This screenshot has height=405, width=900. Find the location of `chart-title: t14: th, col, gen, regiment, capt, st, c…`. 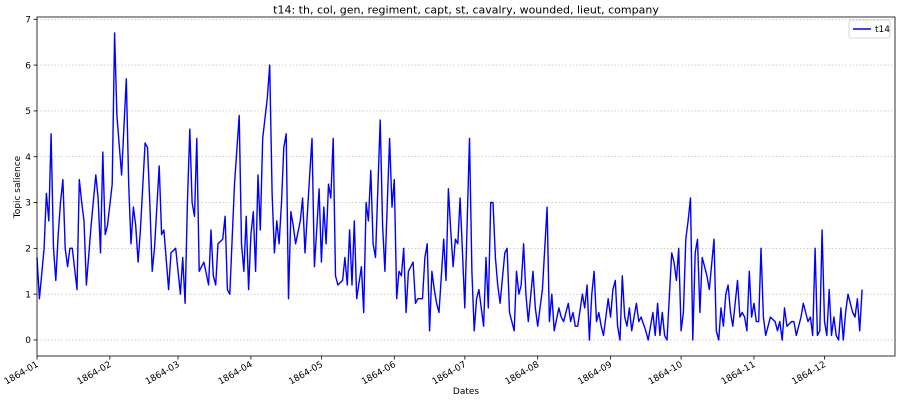

chart-title: t14: th, col, gen, regiment, capt, st, c… is located at coordinates (466, 10).